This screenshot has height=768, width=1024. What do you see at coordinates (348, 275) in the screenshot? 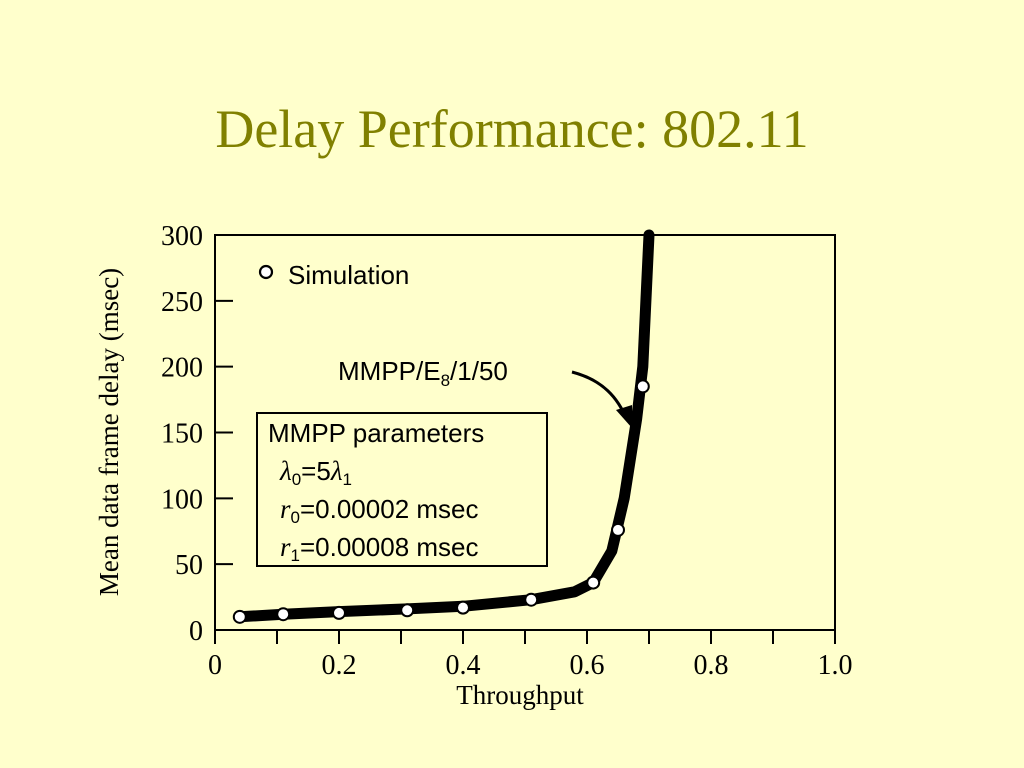
I see `legend-label: Simulation` at bounding box center [348, 275].